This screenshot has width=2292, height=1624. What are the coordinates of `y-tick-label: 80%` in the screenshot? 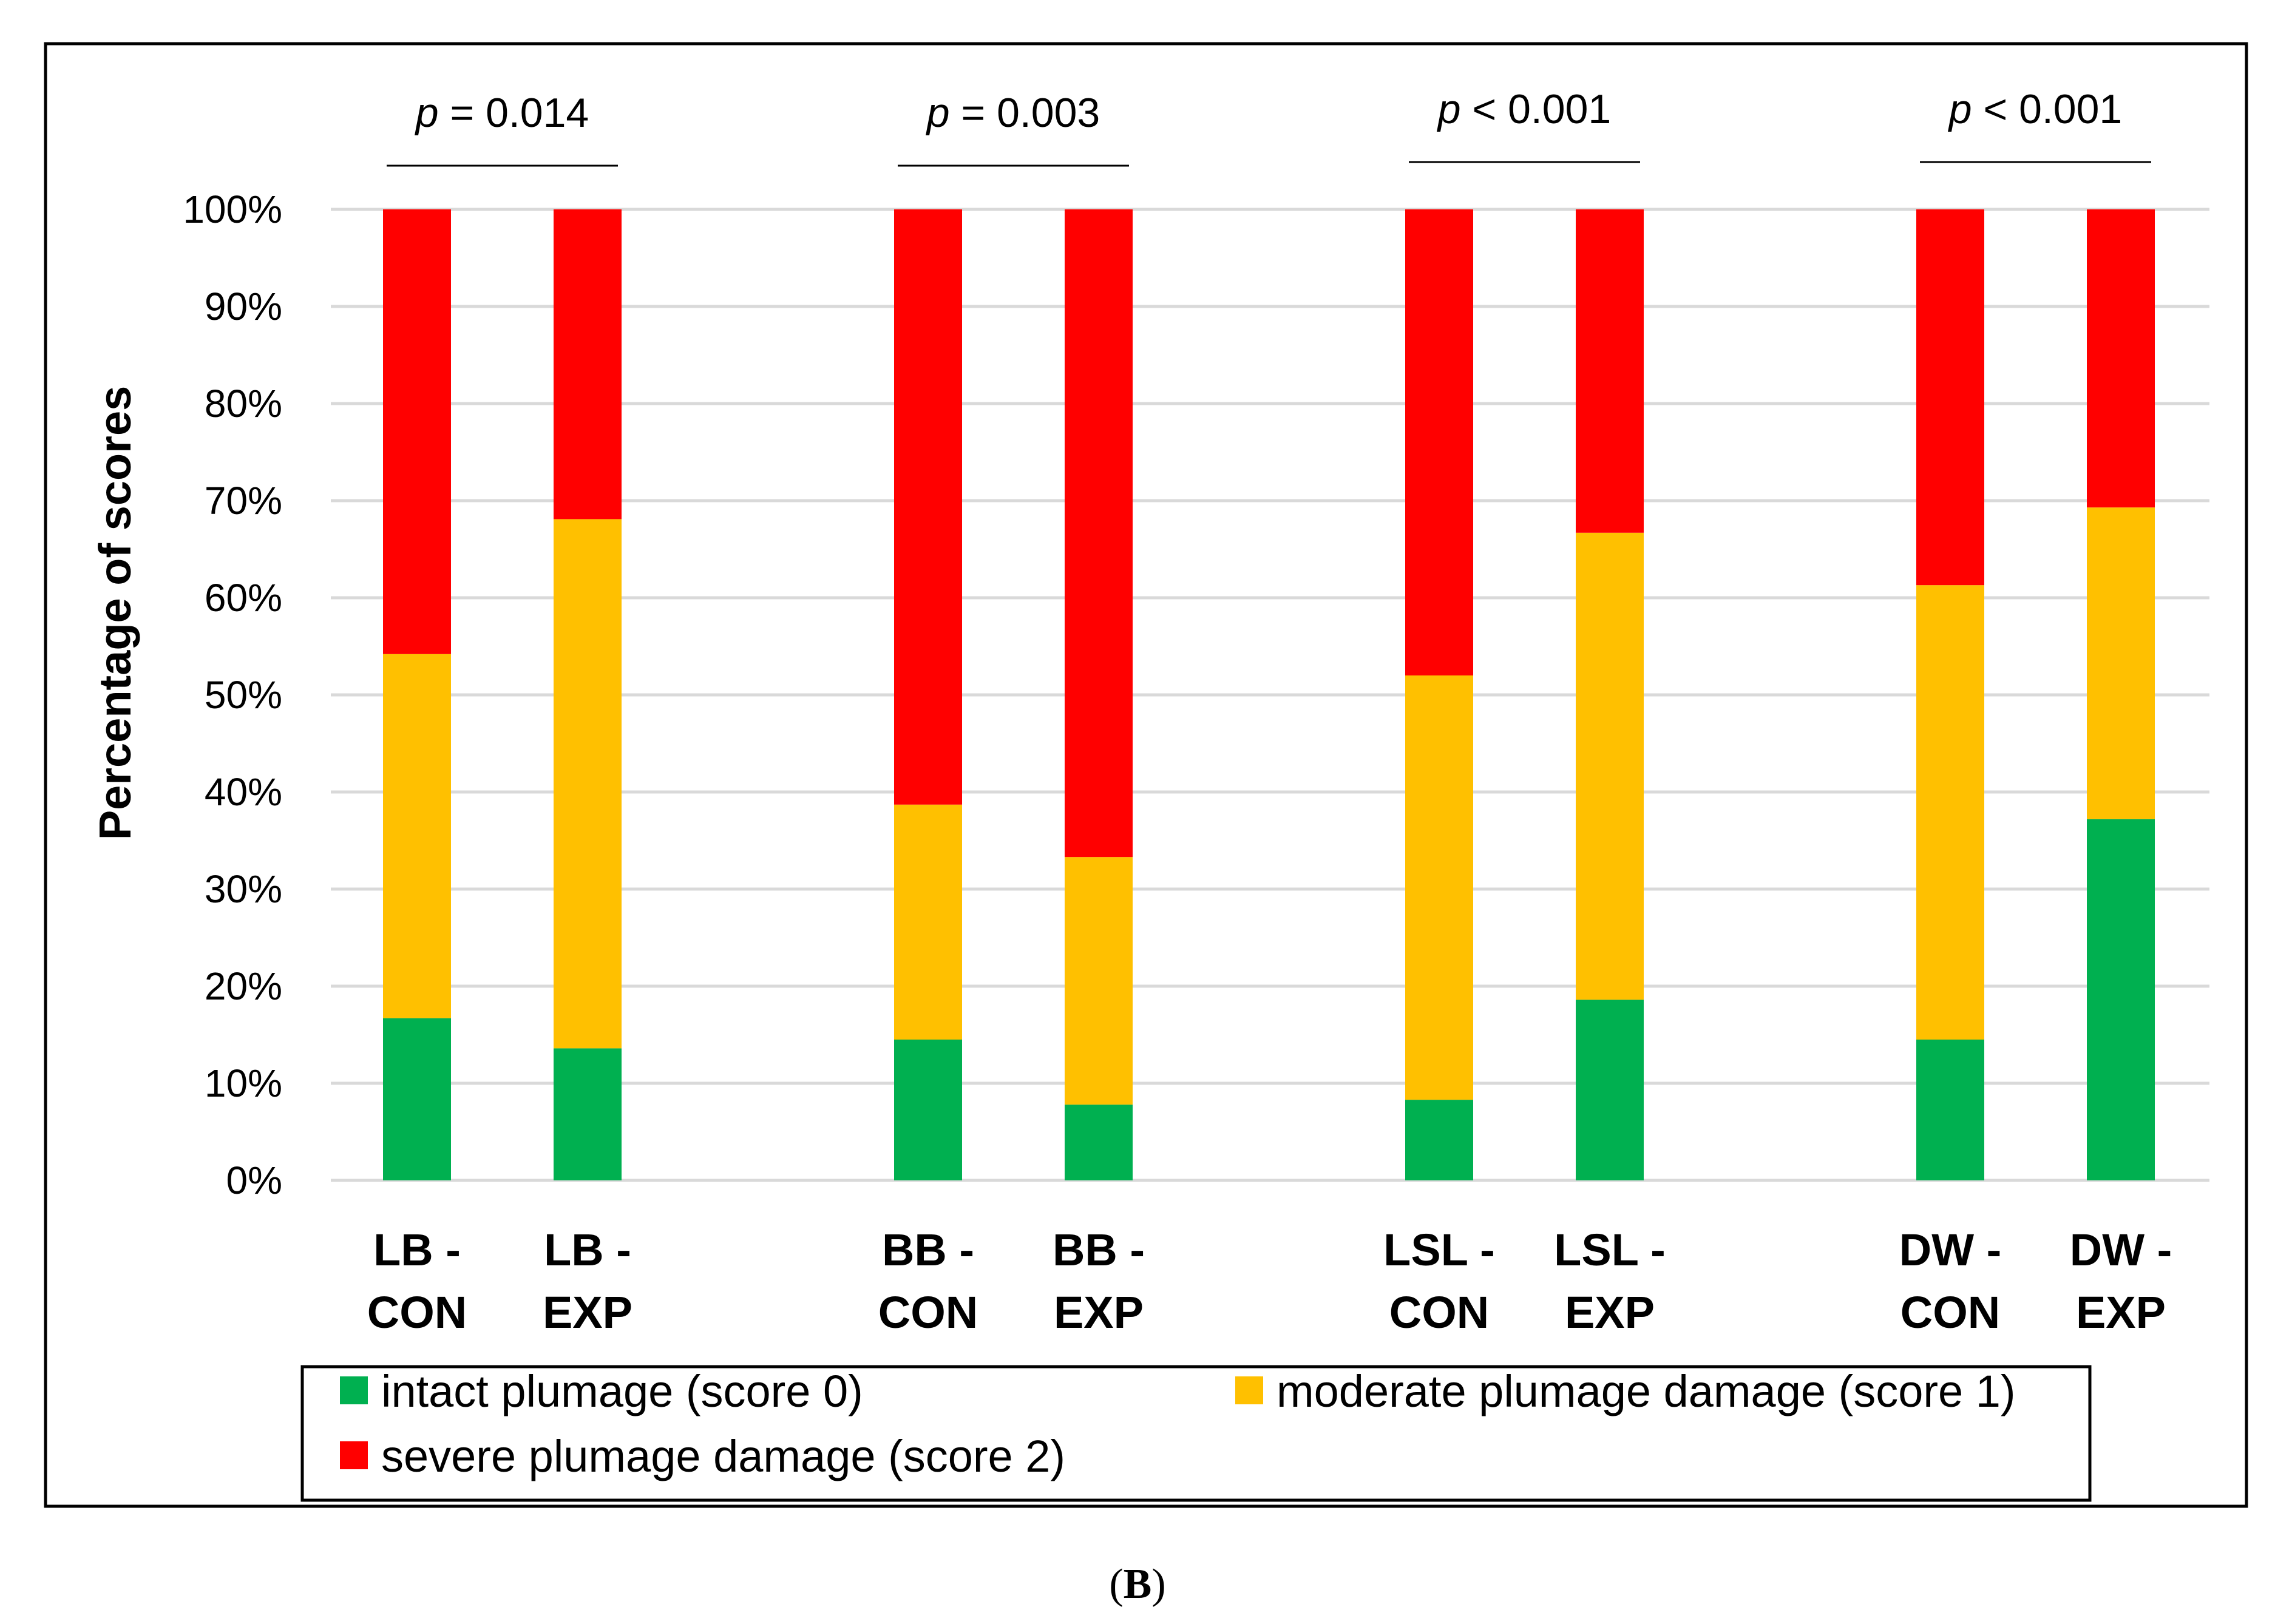 It's located at (243, 404).